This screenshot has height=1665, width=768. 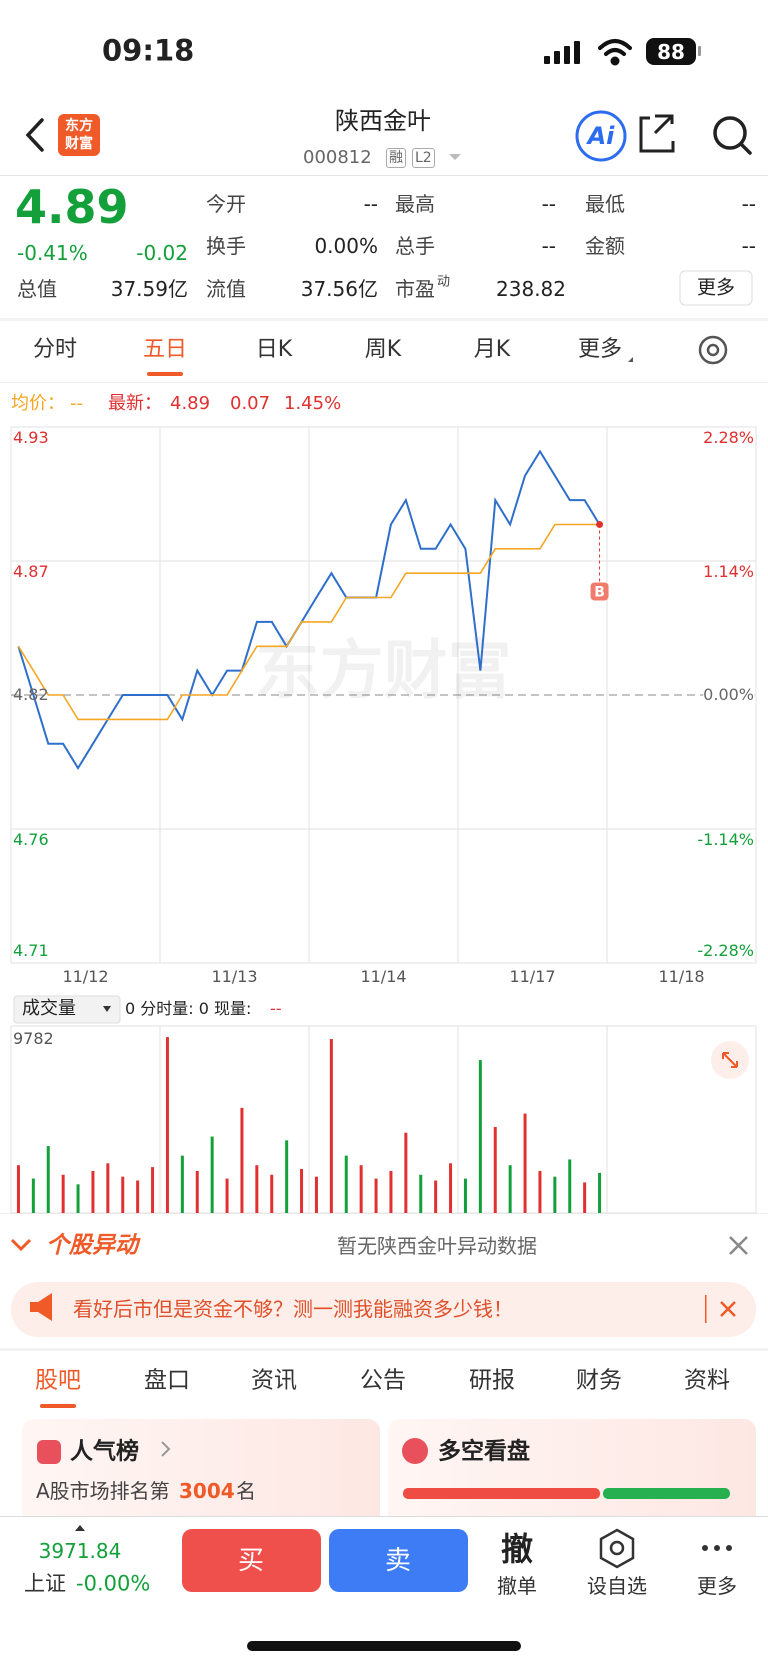 I want to click on buy-button, so click(x=251, y=1560).